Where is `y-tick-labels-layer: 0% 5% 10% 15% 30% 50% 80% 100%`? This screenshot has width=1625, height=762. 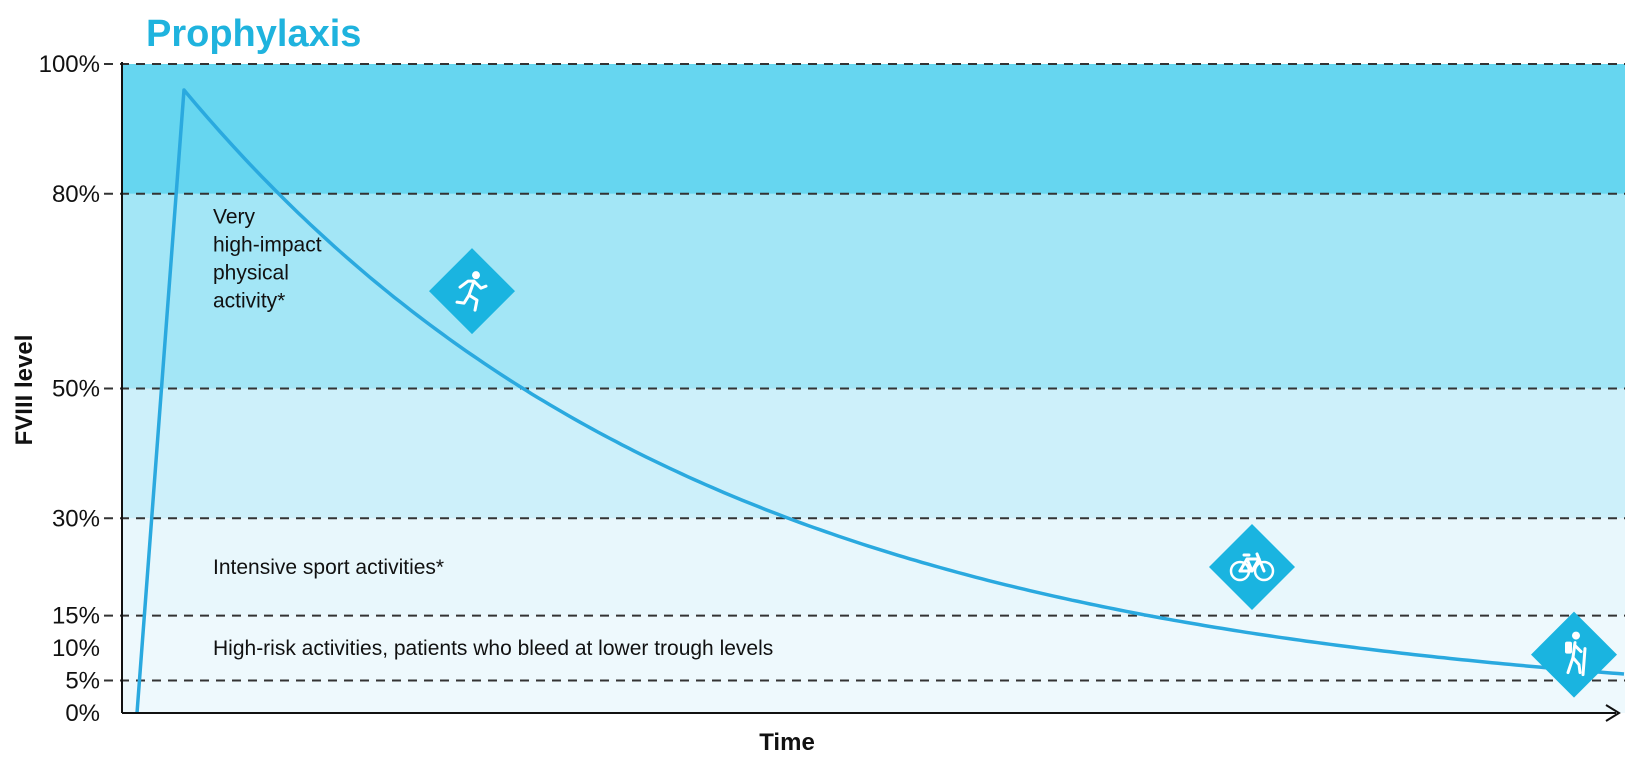
y-tick-labels-layer: 0% 5% 10% 15% 30% 50% 80% 100% is located at coordinates (69, 389).